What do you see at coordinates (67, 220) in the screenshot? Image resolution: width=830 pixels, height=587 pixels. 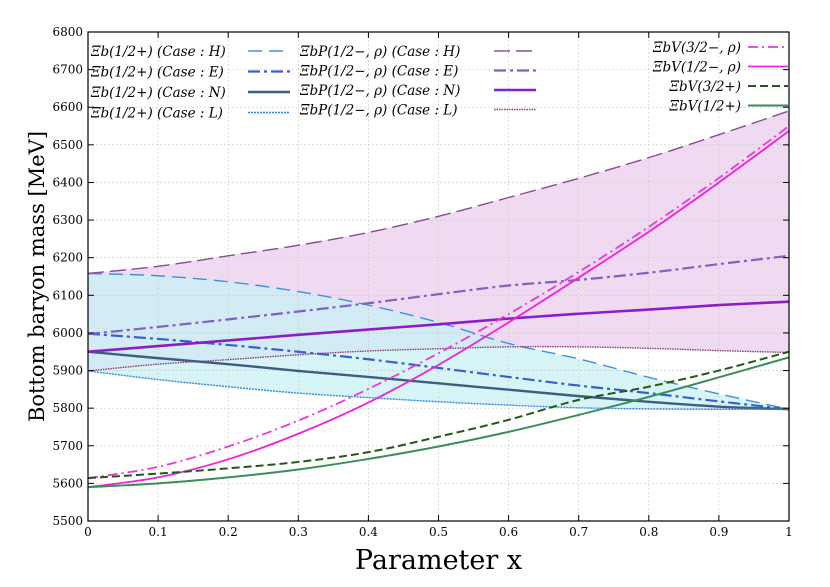 I see `y-tick-label: 6300` at bounding box center [67, 220].